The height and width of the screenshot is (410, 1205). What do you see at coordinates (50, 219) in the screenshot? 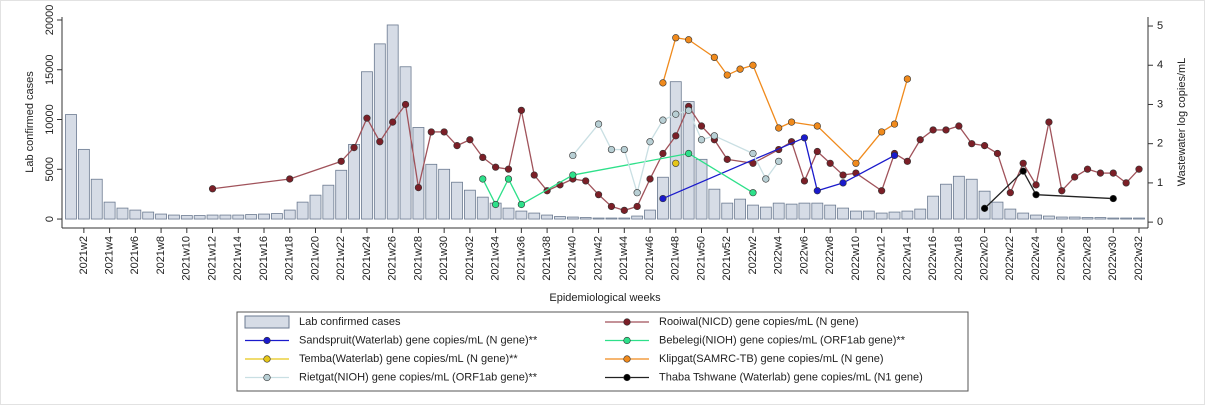
I see `y-tick-label: 0` at bounding box center [50, 219].